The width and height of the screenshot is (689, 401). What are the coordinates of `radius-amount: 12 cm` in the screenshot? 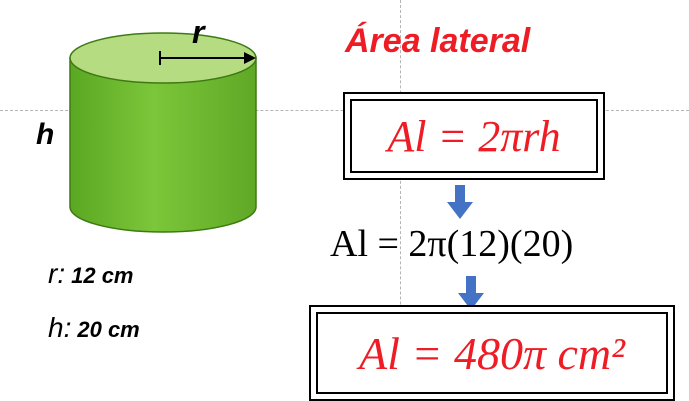 It's located at (102, 275).